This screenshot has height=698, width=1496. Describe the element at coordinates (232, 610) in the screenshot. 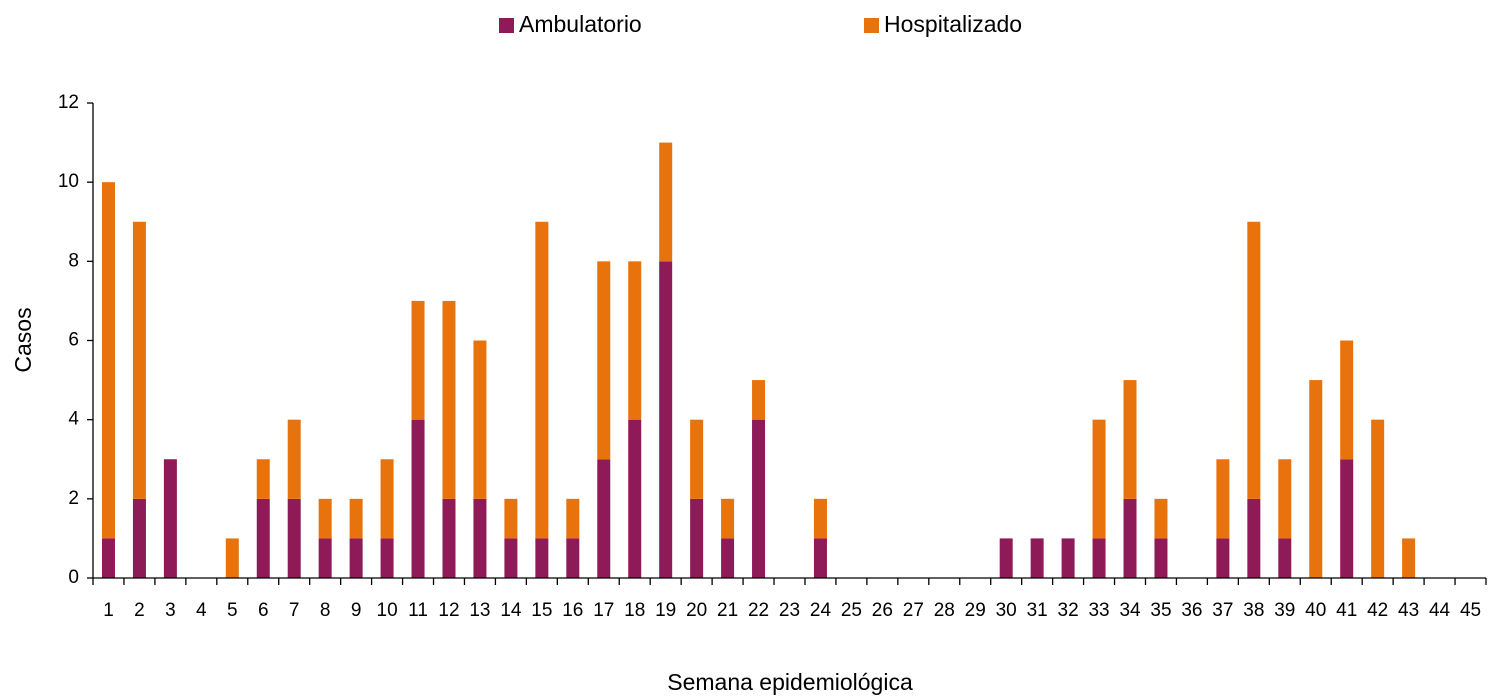

I see `x-tick-label: 5` at that location.